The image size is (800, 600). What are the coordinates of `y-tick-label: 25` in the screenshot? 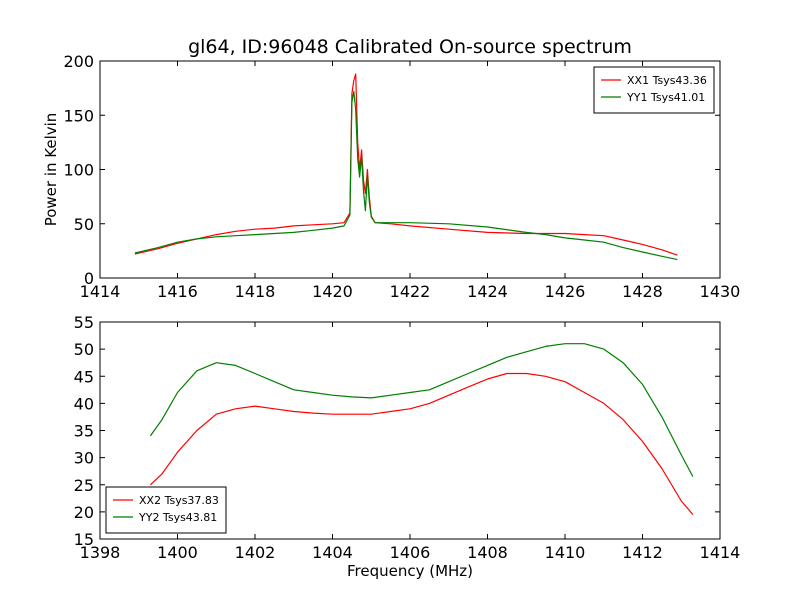 It's located at (84, 485).